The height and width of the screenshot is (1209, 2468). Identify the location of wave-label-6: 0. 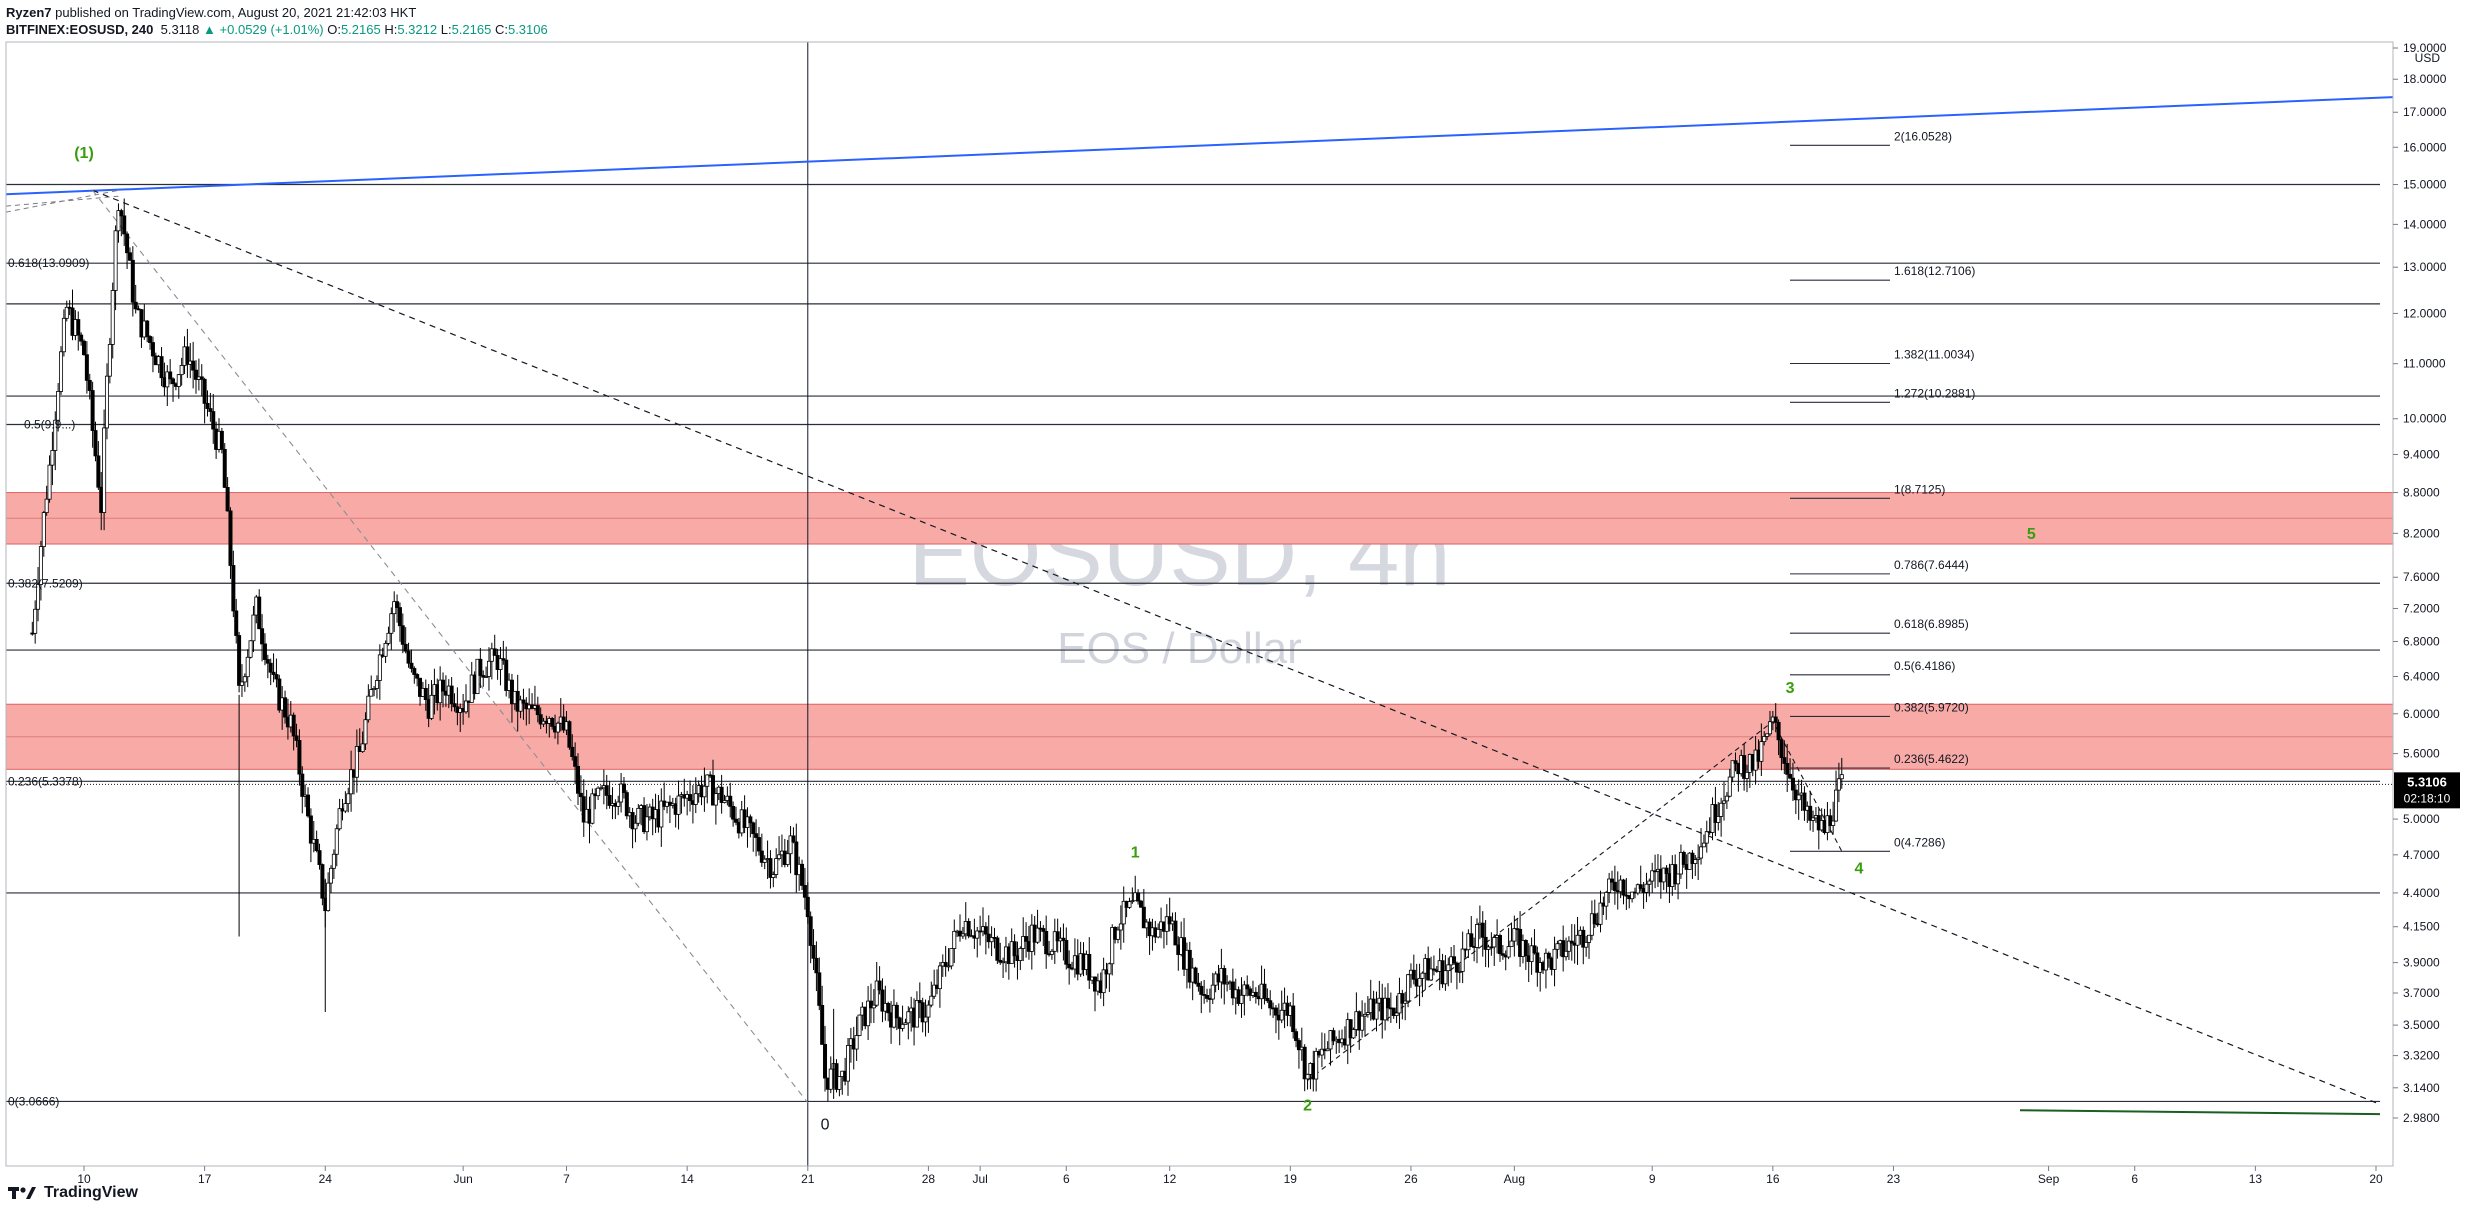
(825, 1125).